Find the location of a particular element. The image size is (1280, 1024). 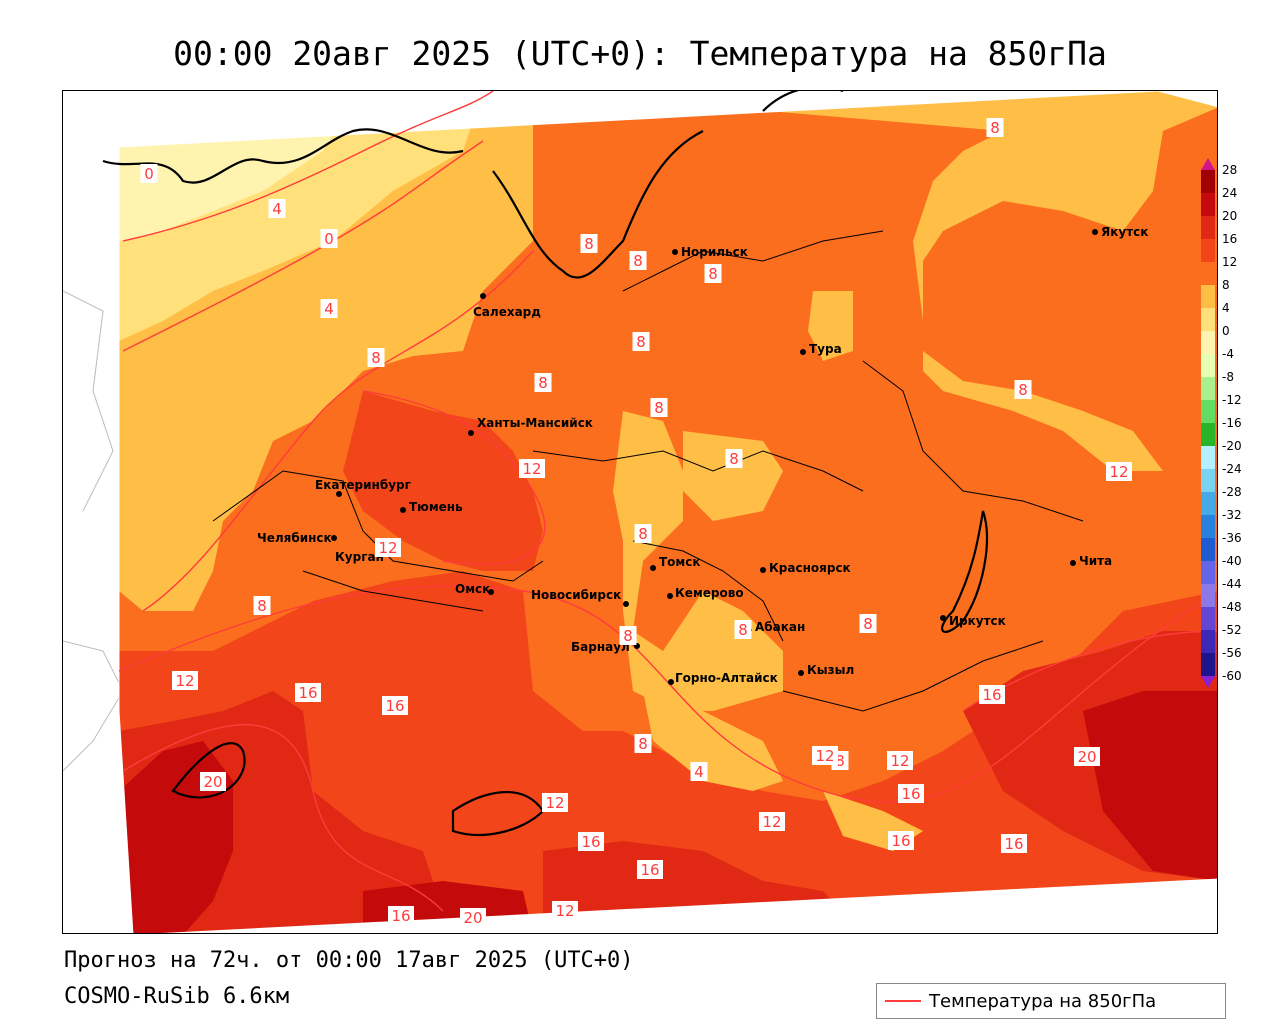

city-label: Салехард is located at coordinates (507, 312).